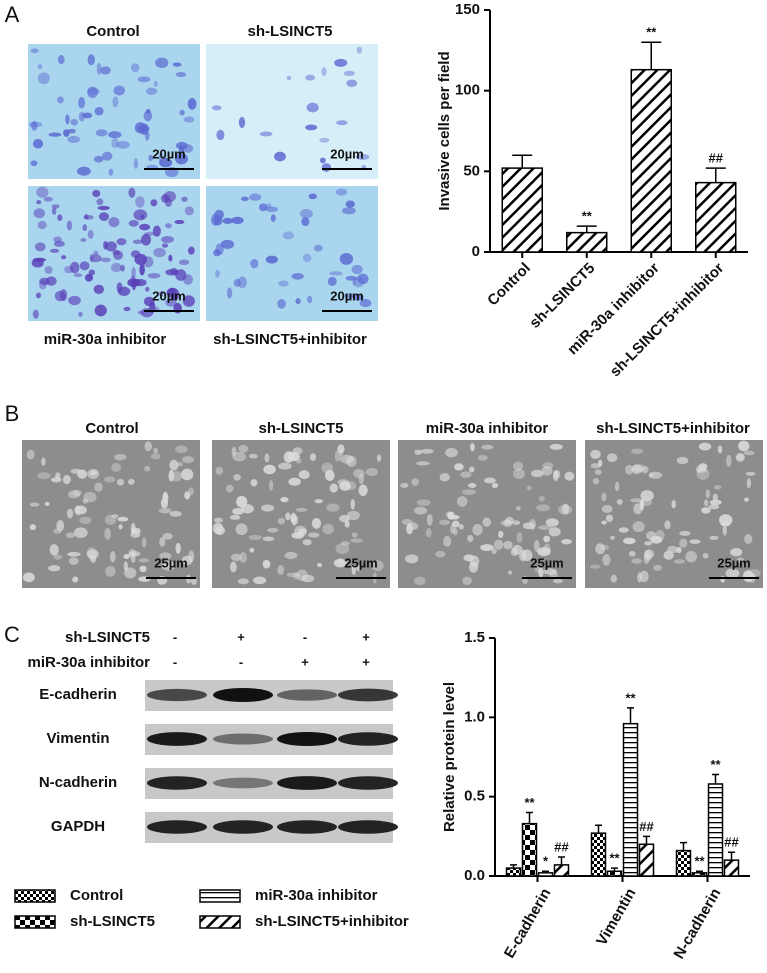 This screenshot has width=767, height=973. Describe the element at coordinates (651, 160) in the screenshot. I see `bar` at that location.